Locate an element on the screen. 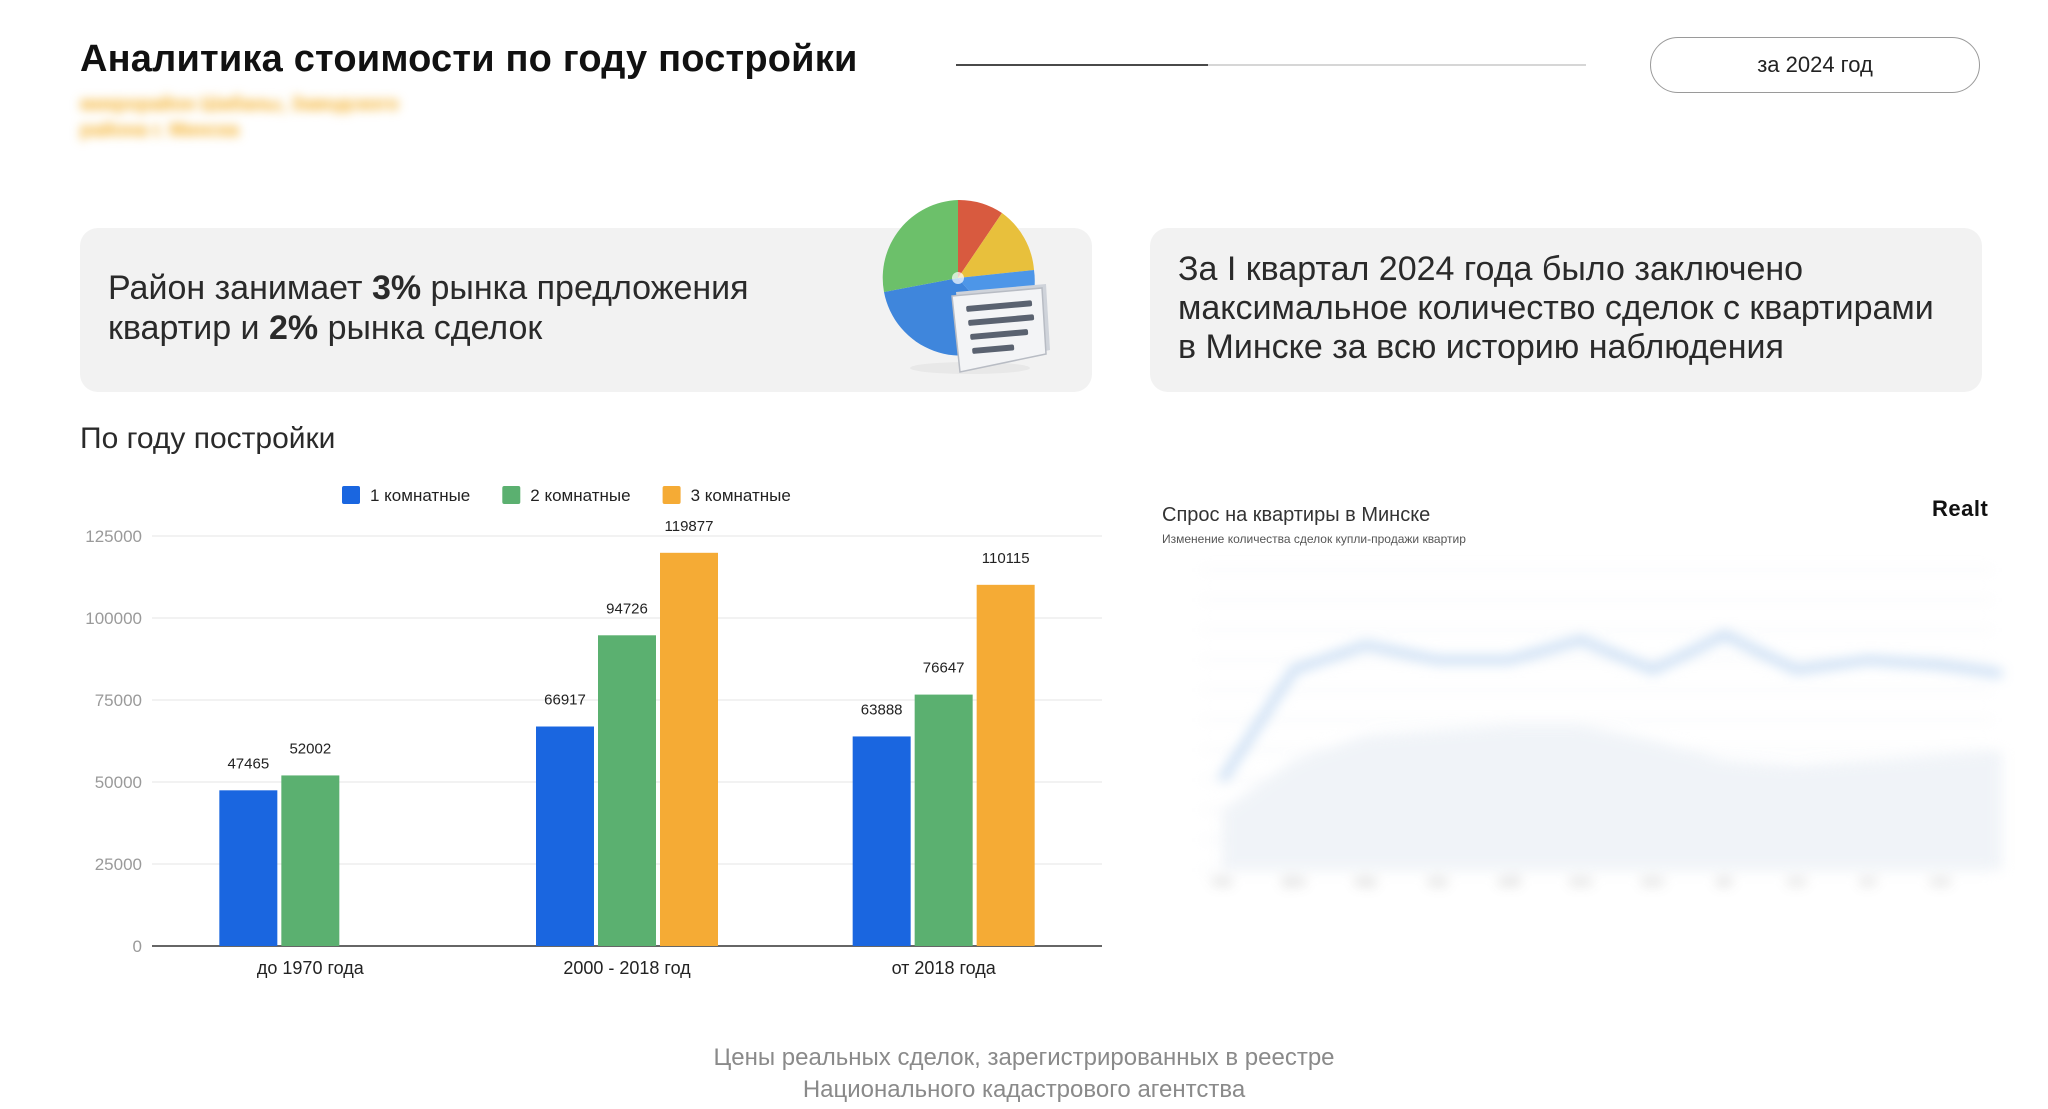 Image resolution: width=2048 pixels, height=1109 pixels. demand-line-chart-blurred: янвфевмарапрмайиюниюлавгсеноктноядек is located at coordinates (1602, 728).